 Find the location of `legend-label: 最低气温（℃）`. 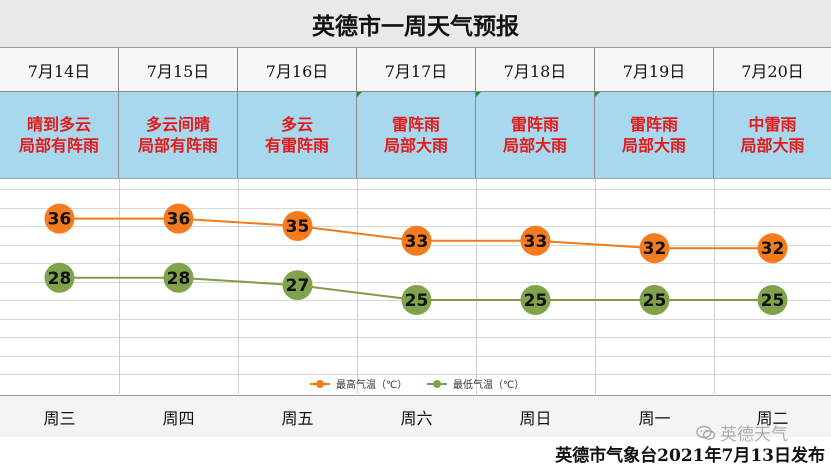

legend-label: 最低气温（℃） is located at coordinates (488, 384).